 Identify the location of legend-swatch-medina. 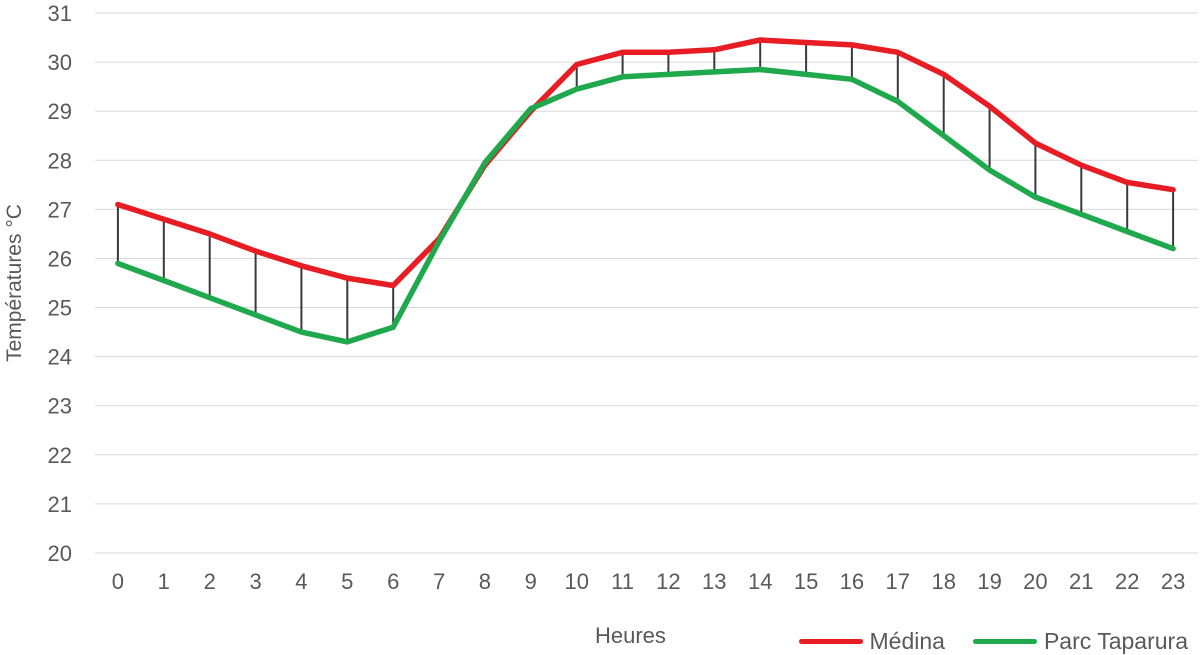
(830, 641).